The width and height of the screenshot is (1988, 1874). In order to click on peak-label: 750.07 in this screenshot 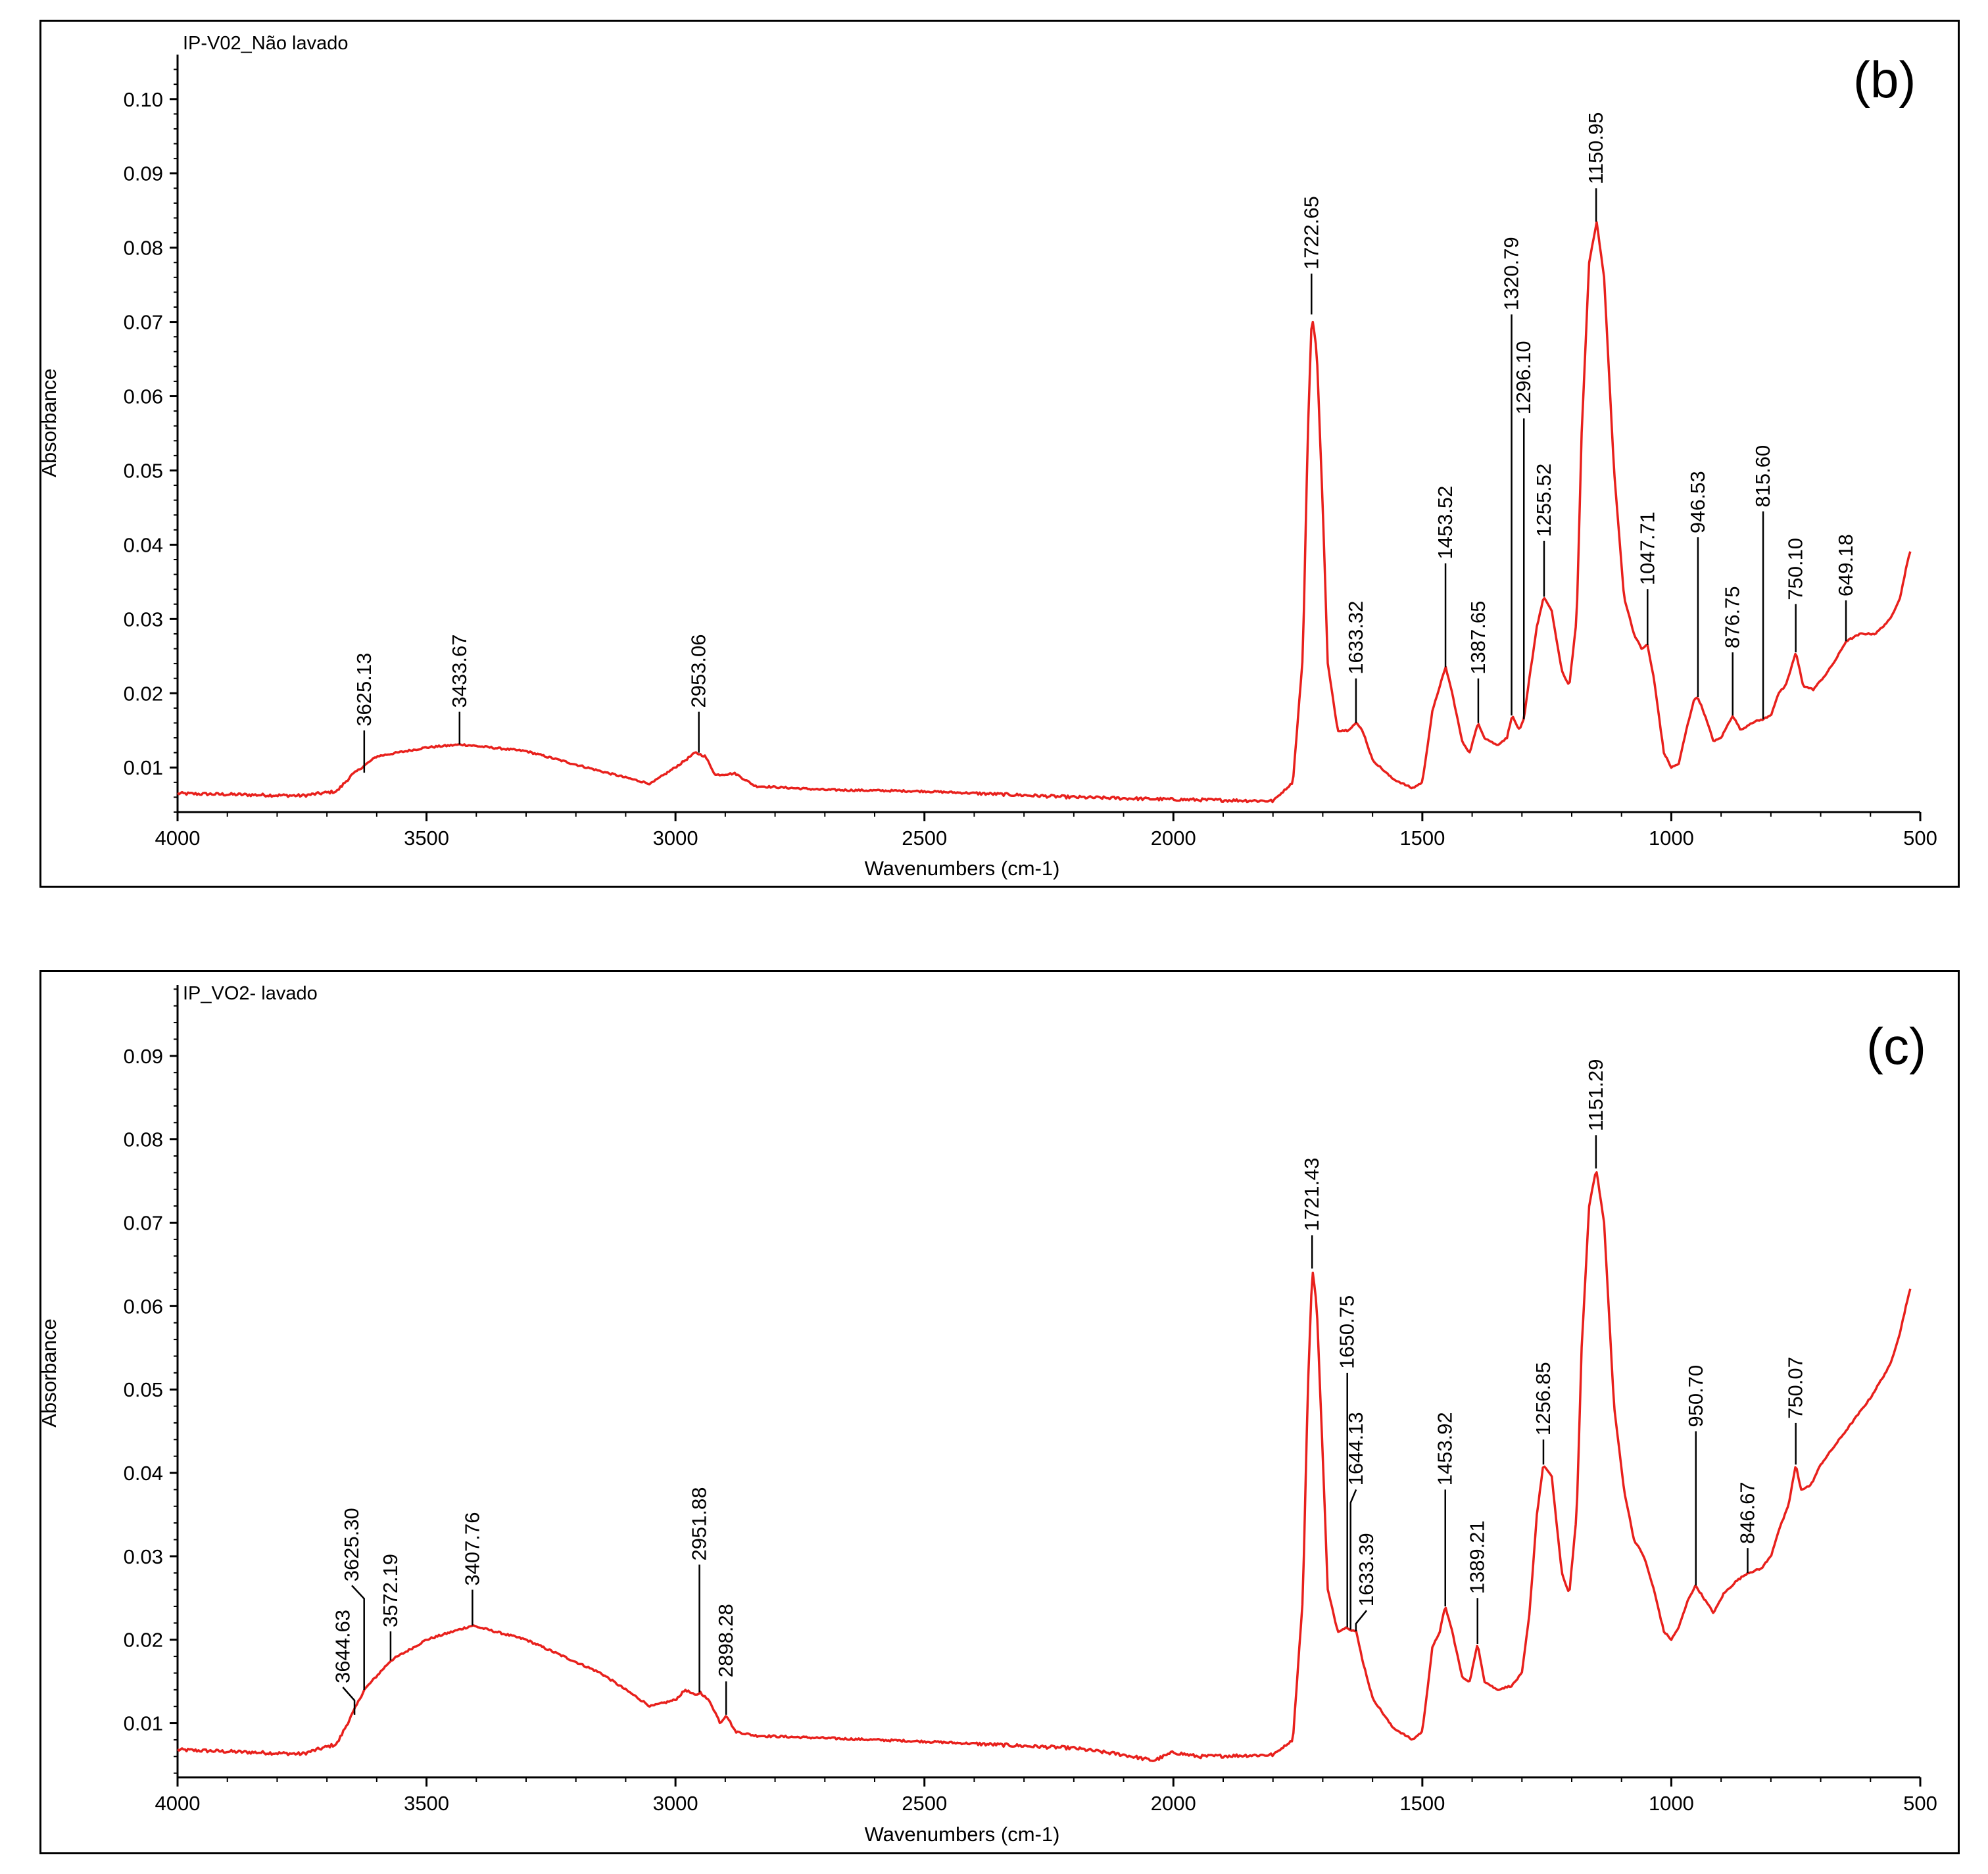, I will do `click(1795, 1388)`.